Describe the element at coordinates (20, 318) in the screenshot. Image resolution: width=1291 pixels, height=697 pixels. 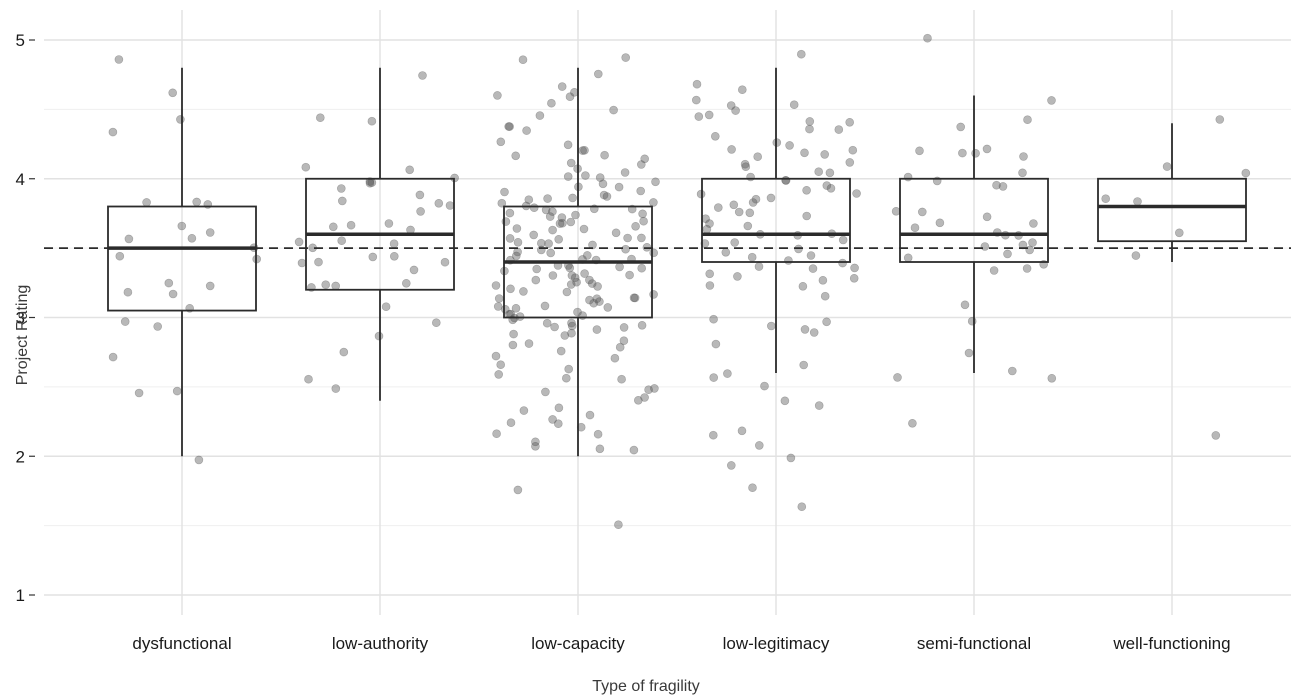
I see `y-tick-label: 3` at that location.